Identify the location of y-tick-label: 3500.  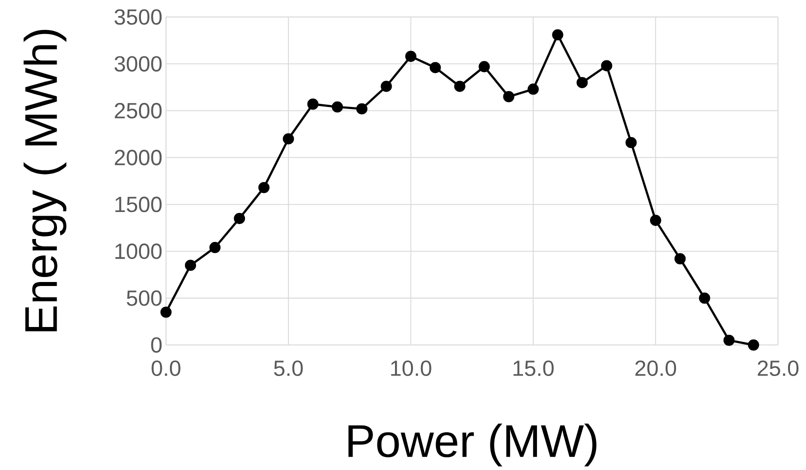
(138, 17).